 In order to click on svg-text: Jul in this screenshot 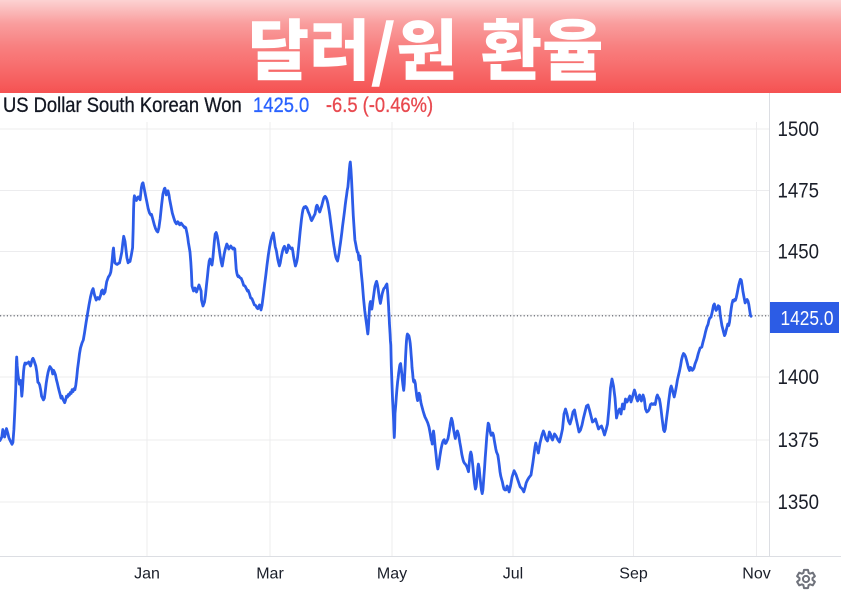, I will do `click(513, 574)`.